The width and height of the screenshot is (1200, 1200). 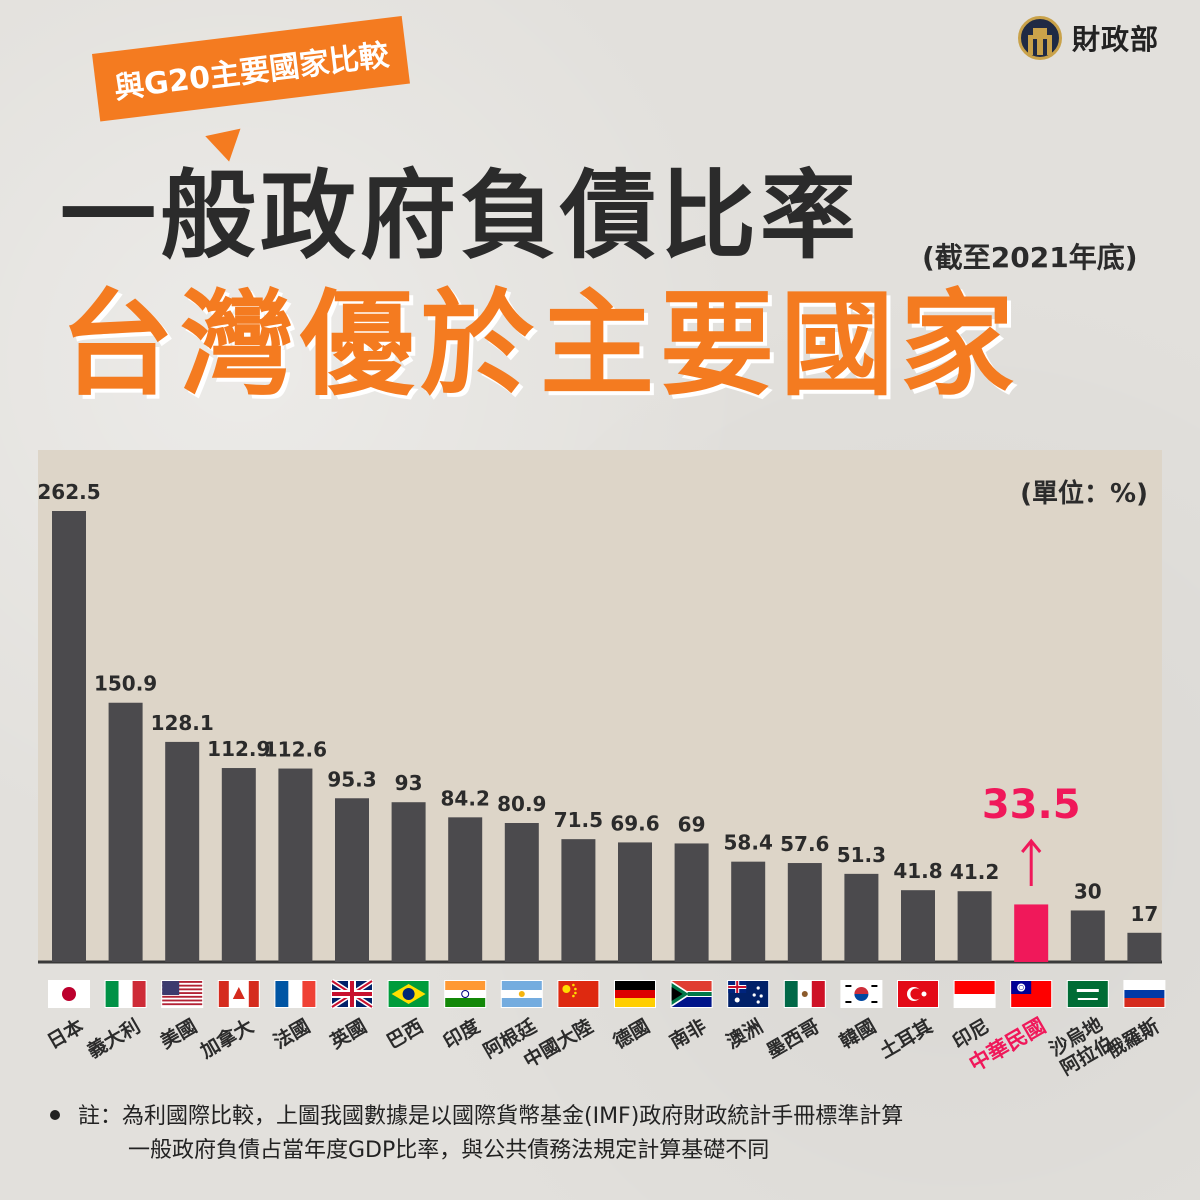 What do you see at coordinates (635, 994) in the screenshot?
I see `germany-flag-icon` at bounding box center [635, 994].